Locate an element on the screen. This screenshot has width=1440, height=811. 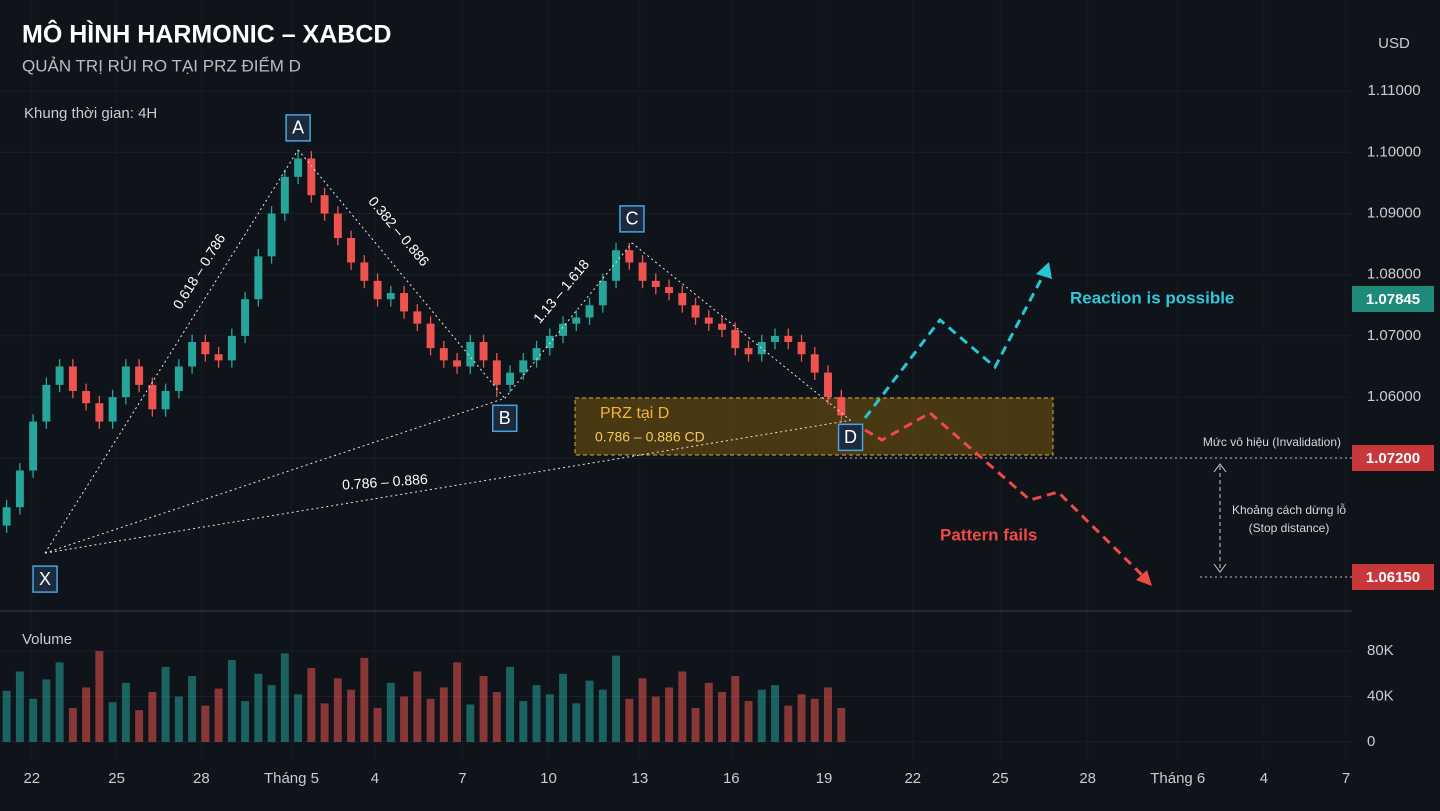
ratio-label: 0.786 – 0.886 is located at coordinates (385, 482).